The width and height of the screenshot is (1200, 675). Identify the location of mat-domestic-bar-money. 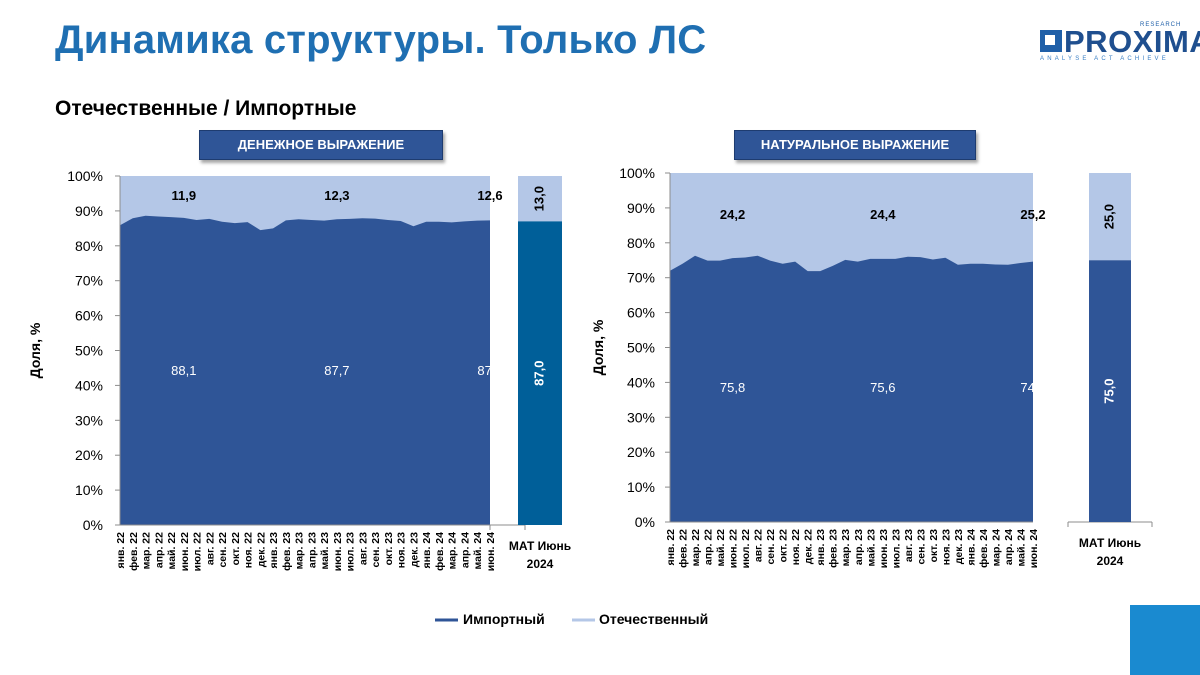
(540, 199).